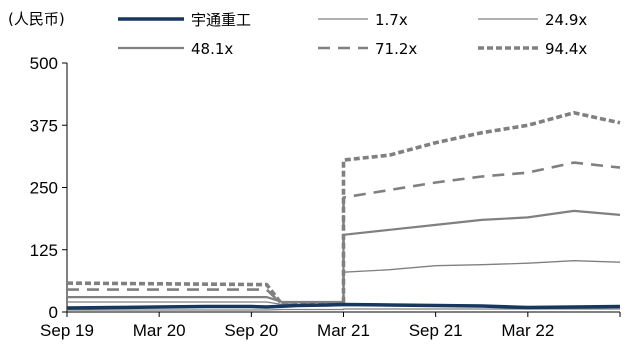  What do you see at coordinates (251, 330) in the screenshot?
I see `x-tick-label: Sep 20` at bounding box center [251, 330].